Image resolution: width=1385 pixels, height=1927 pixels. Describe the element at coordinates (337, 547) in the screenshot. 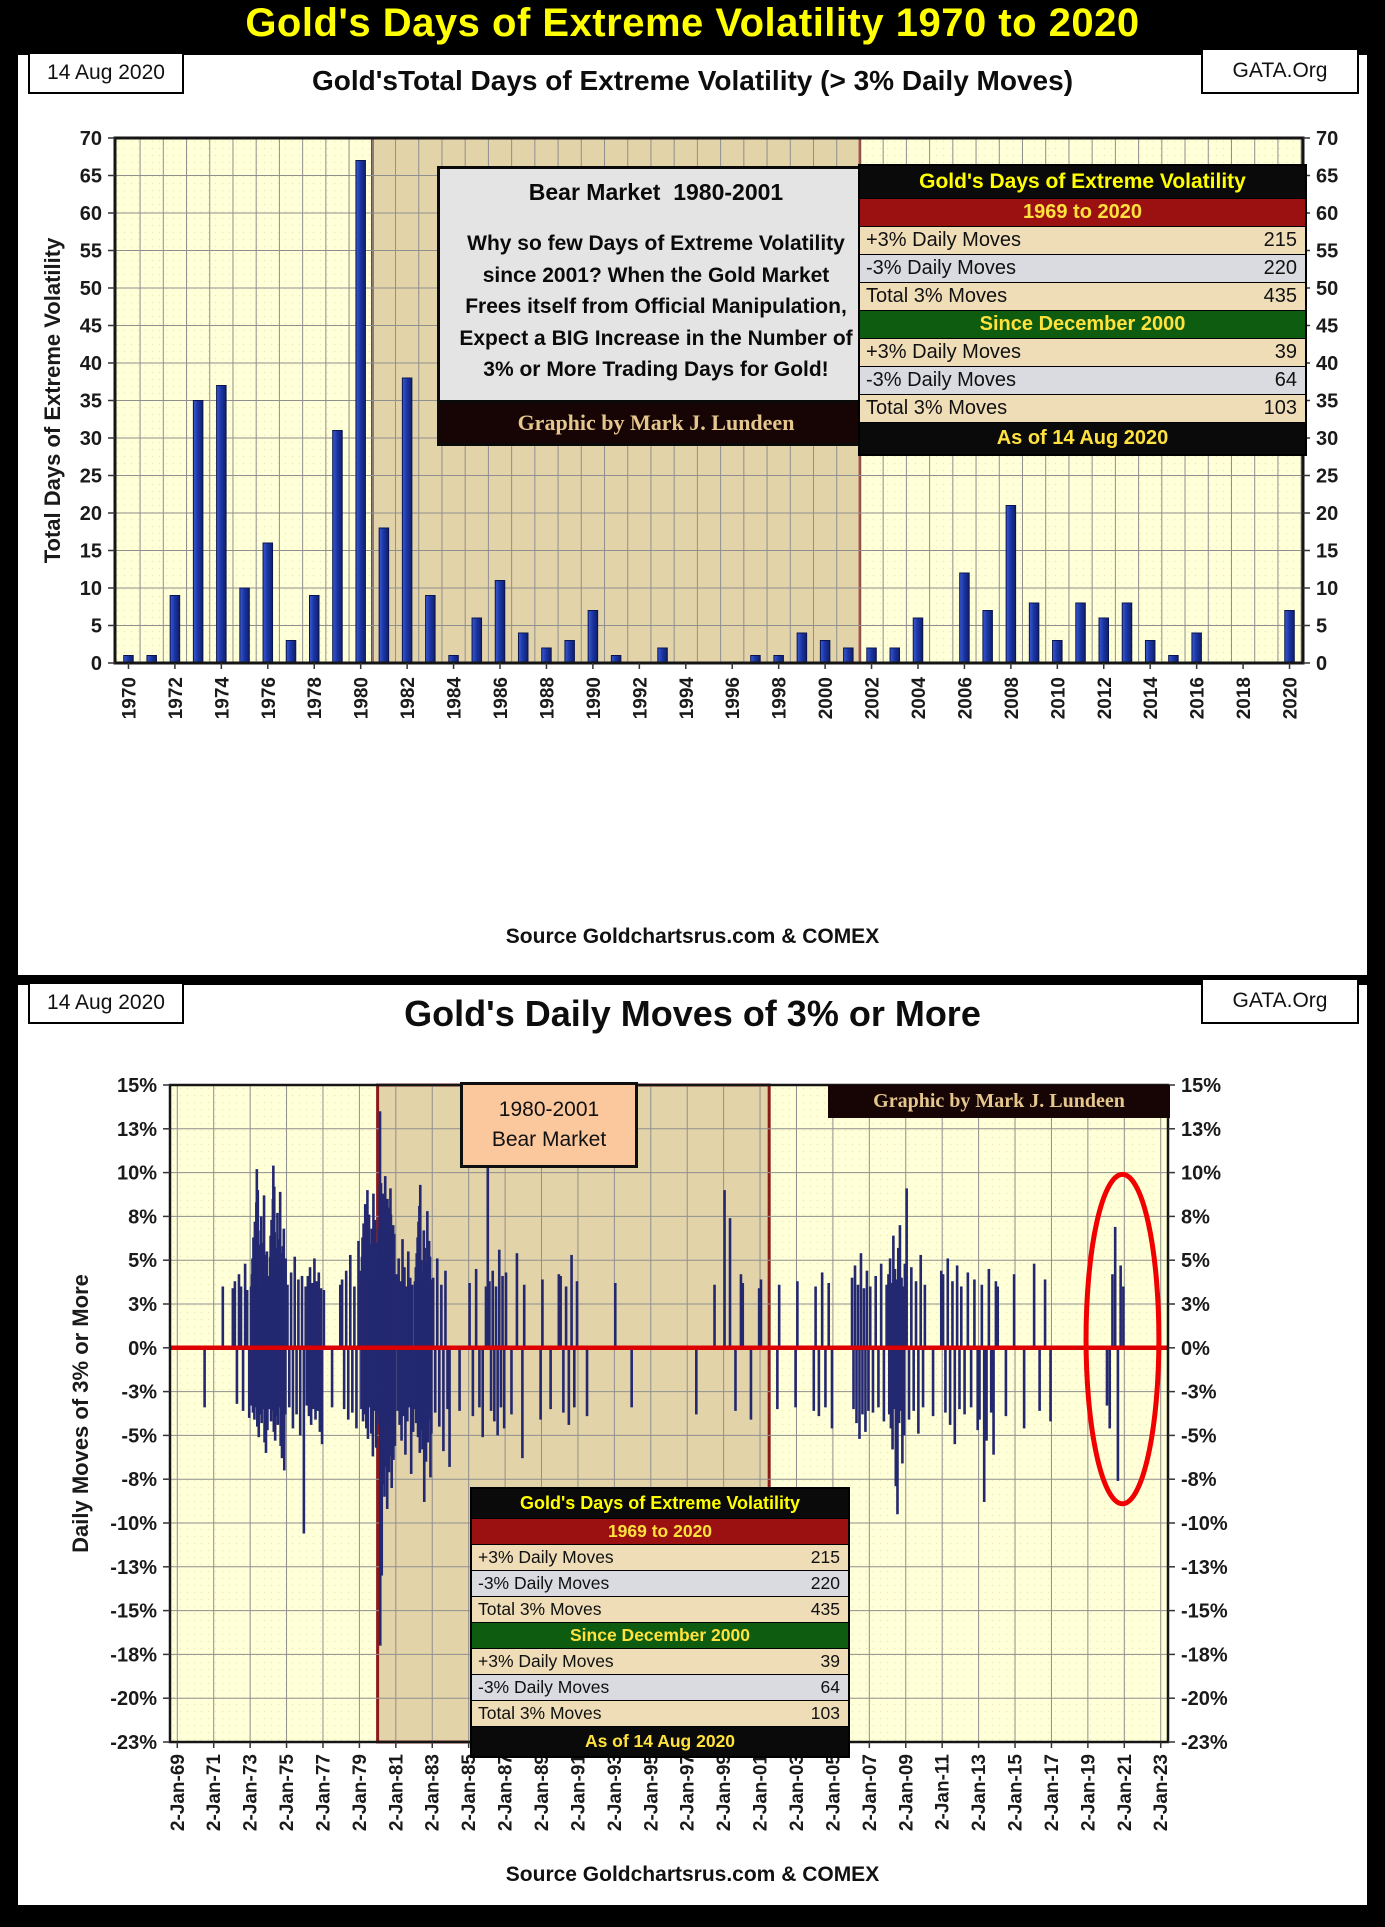

I see `bar-1979` at that location.